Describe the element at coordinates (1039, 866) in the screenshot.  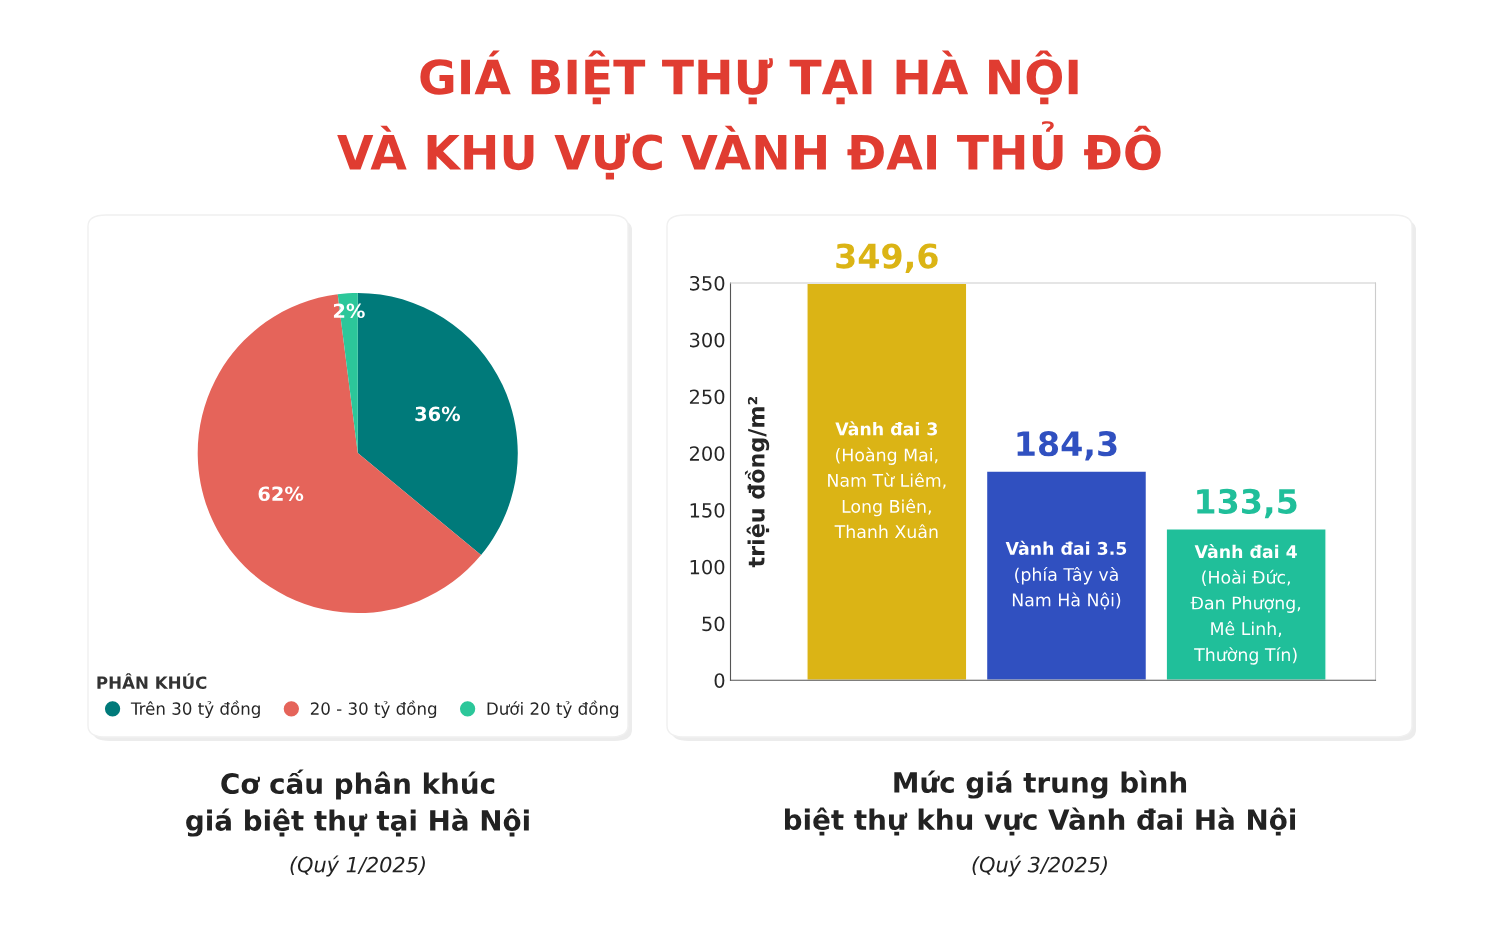
I see `text: (Quý 3/2025)` at that location.